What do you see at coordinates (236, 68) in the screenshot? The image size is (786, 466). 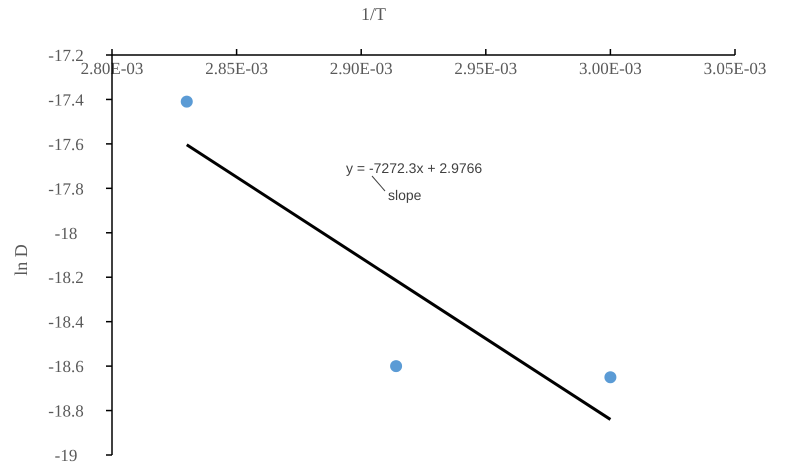 I see `x-tick-label: 2.85E-03` at bounding box center [236, 68].